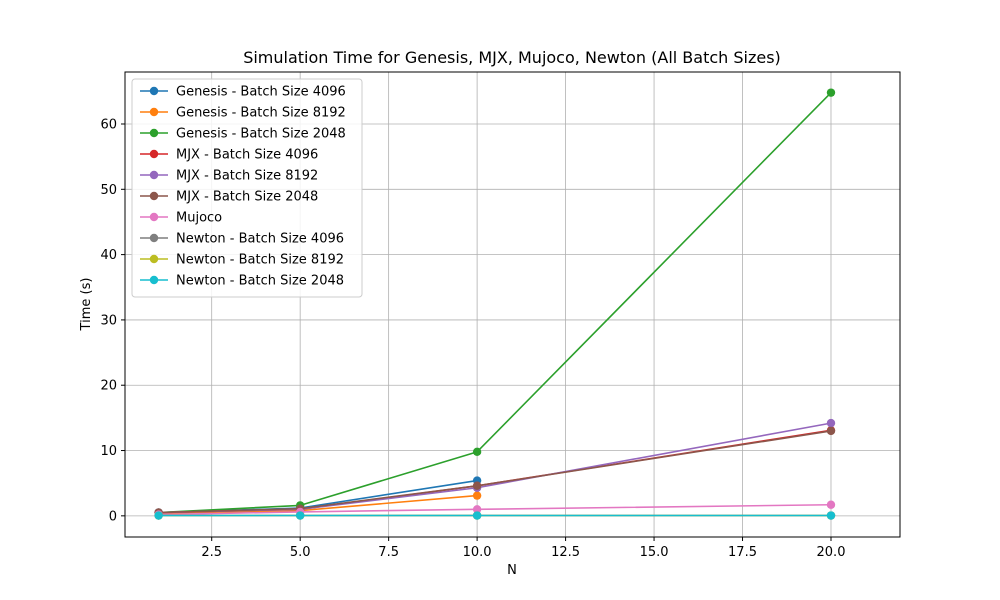 This screenshot has height=600, width=1000. What do you see at coordinates (260, 281) in the screenshot?
I see `legend-label: Newton - Batch Size 2048` at bounding box center [260, 281].